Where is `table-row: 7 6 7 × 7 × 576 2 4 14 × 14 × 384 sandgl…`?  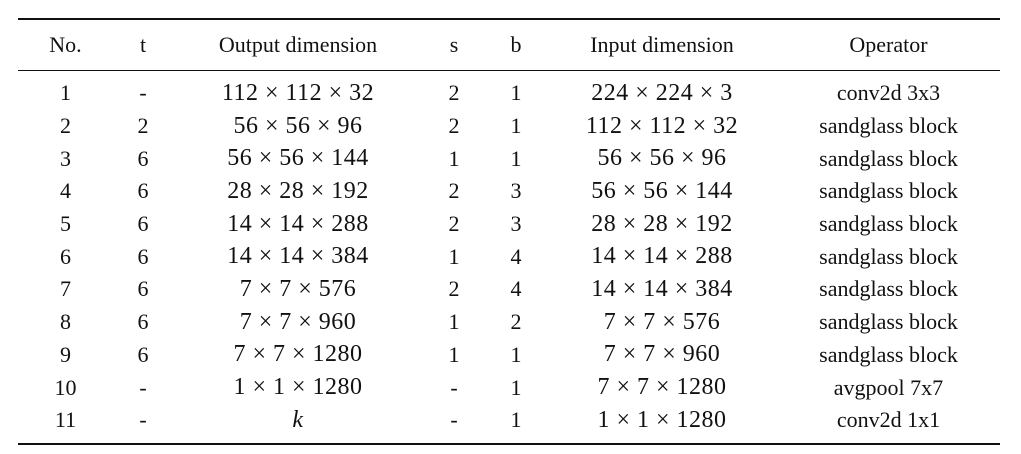
table-row: 7 6 7 × 7 × 576 2 4 14 × 14 × 384 sandgl… is located at coordinates (509, 289).